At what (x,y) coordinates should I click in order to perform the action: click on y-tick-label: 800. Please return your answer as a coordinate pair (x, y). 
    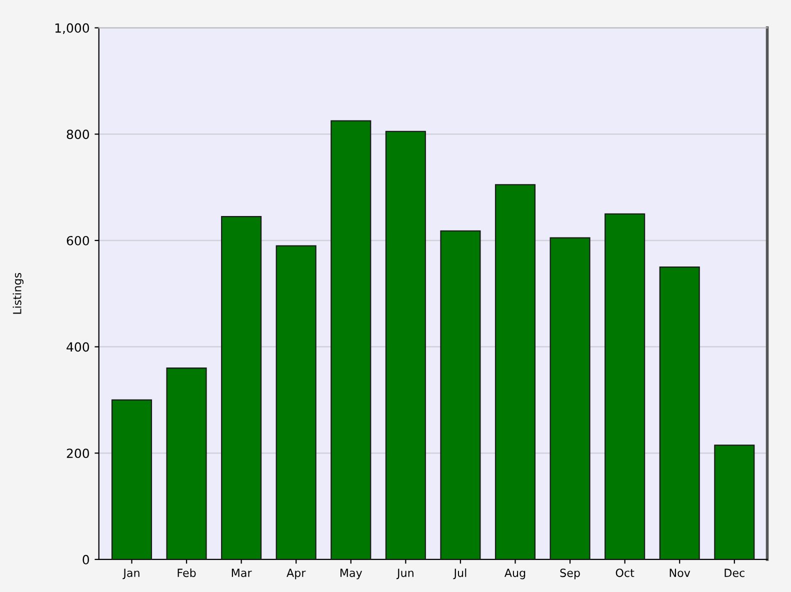
    Looking at the image, I should click on (78, 135).